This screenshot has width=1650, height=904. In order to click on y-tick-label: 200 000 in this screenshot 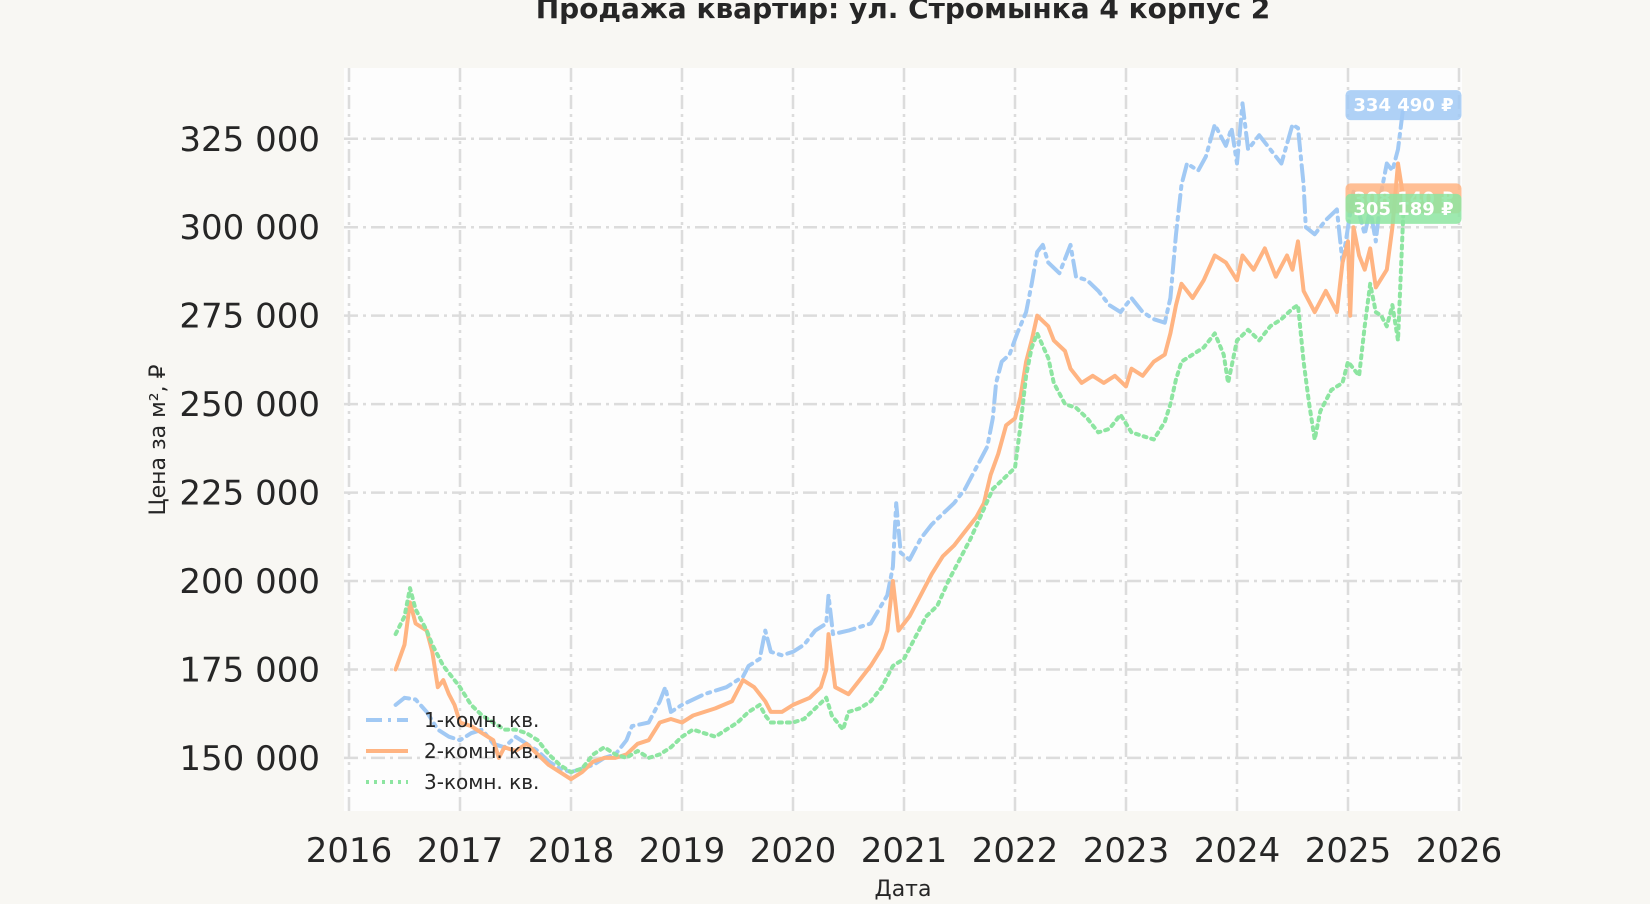, I will do `click(249, 582)`.